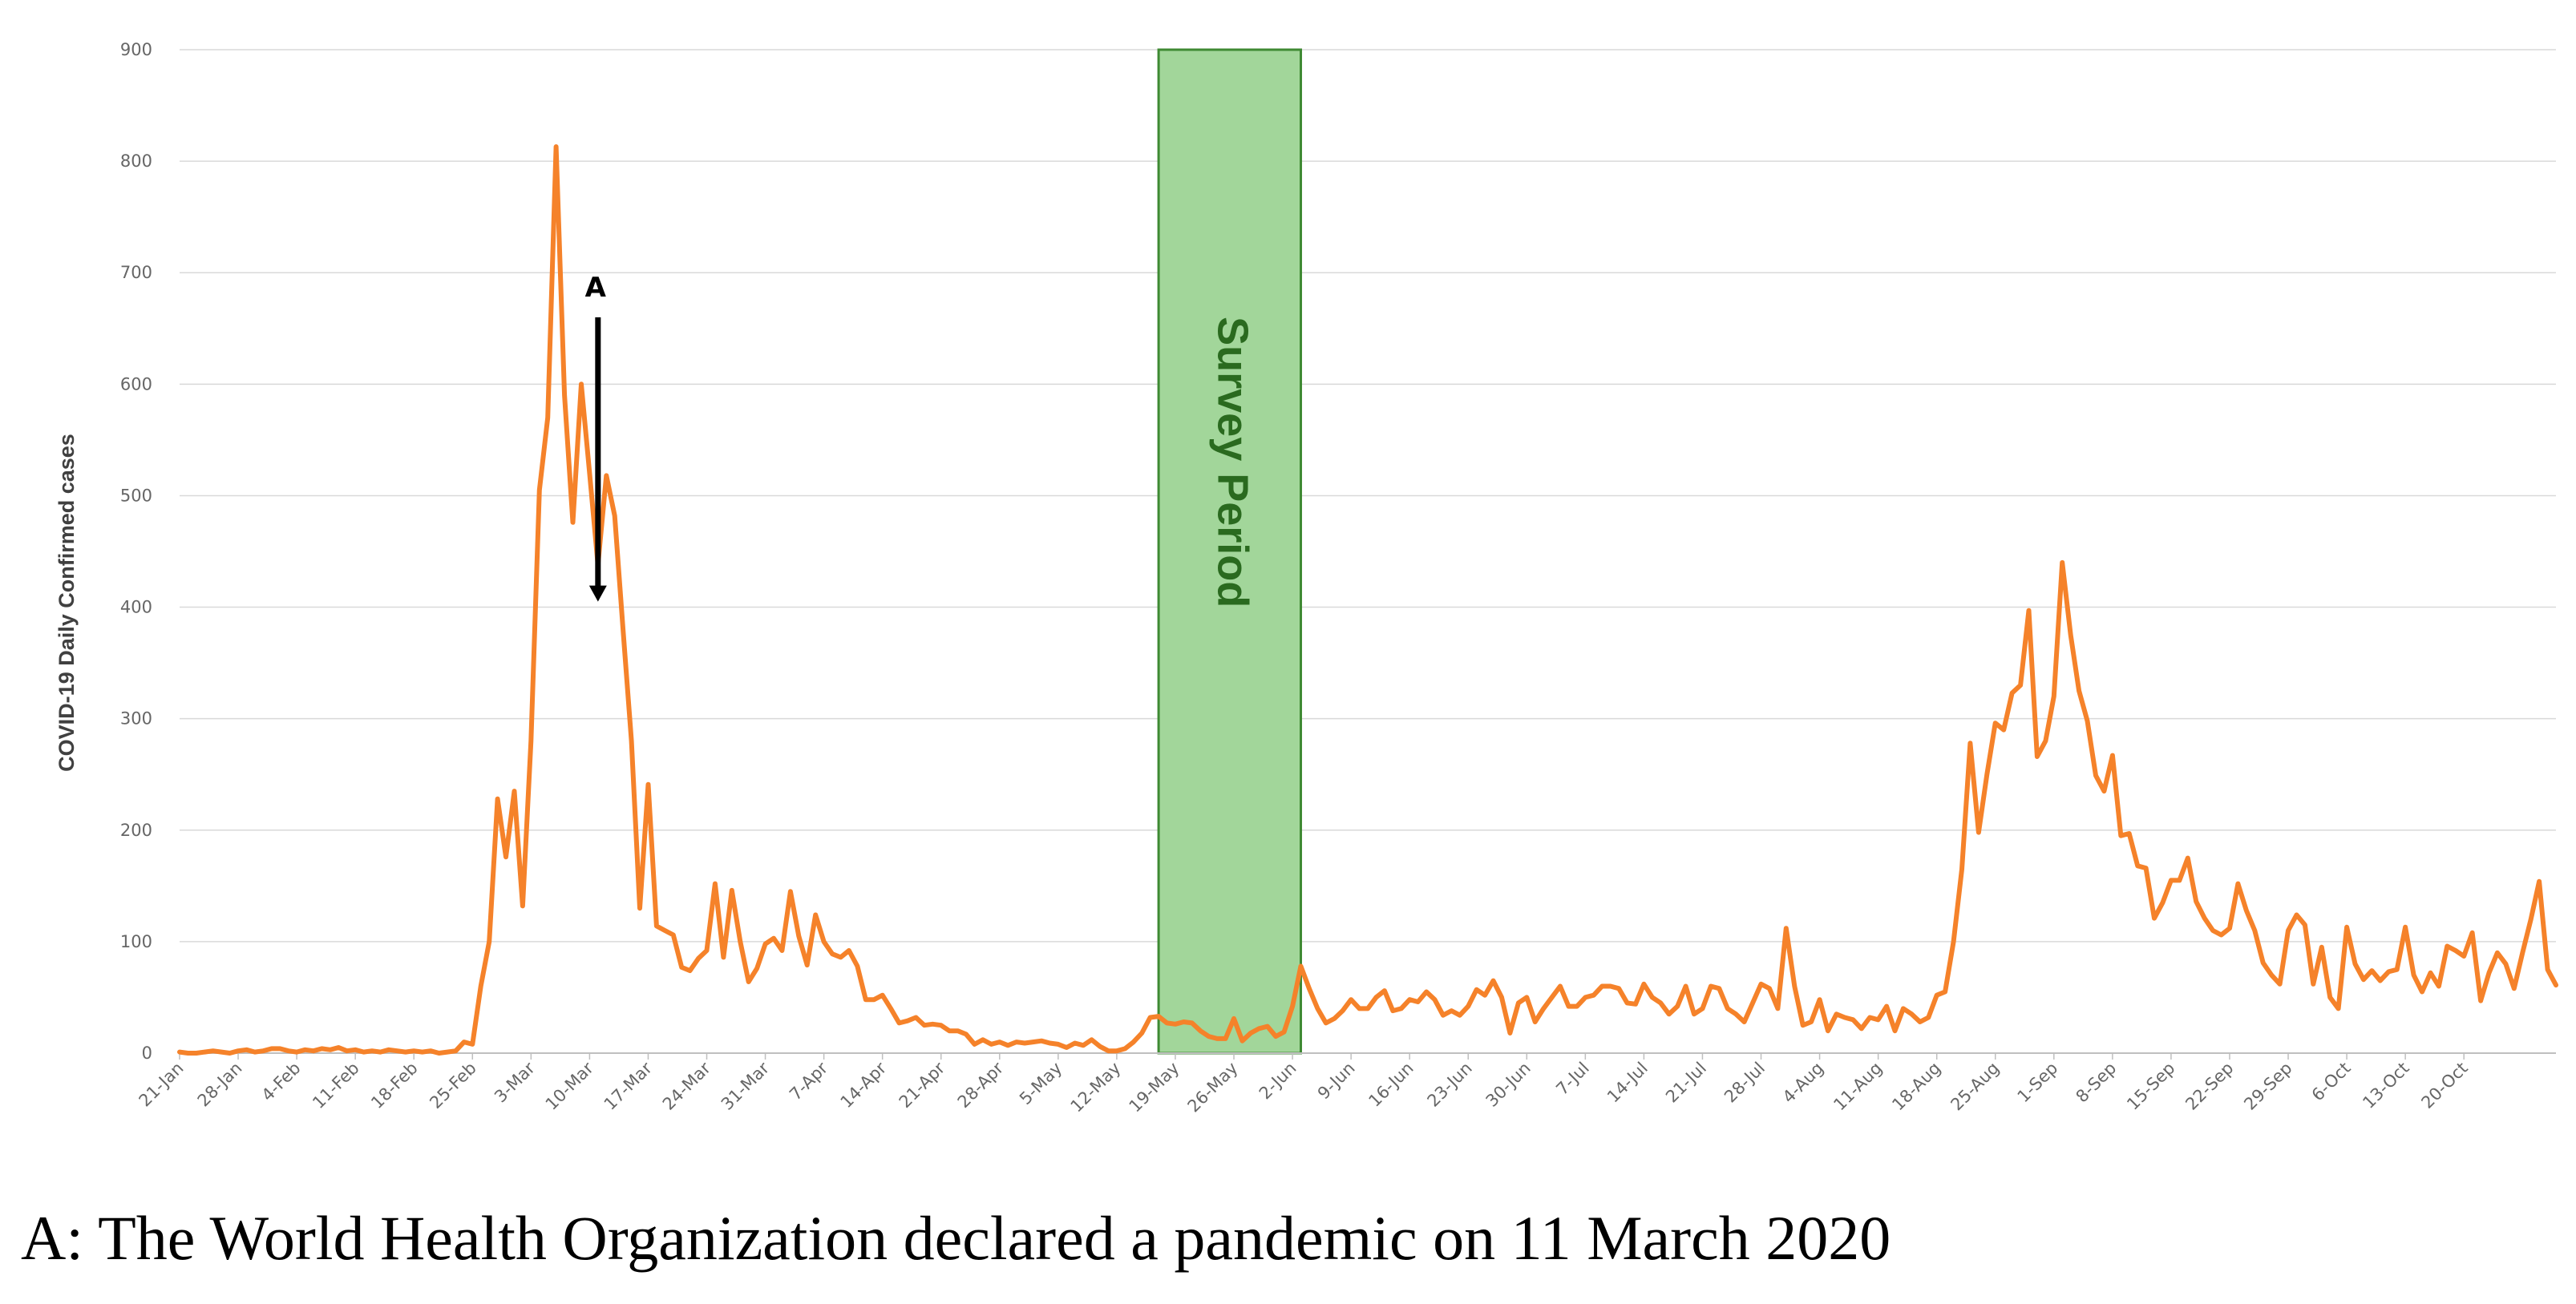 This screenshot has width=2576, height=1304. What do you see at coordinates (161, 1085) in the screenshot?
I see `x-tick-label: 21-Jan` at bounding box center [161, 1085].